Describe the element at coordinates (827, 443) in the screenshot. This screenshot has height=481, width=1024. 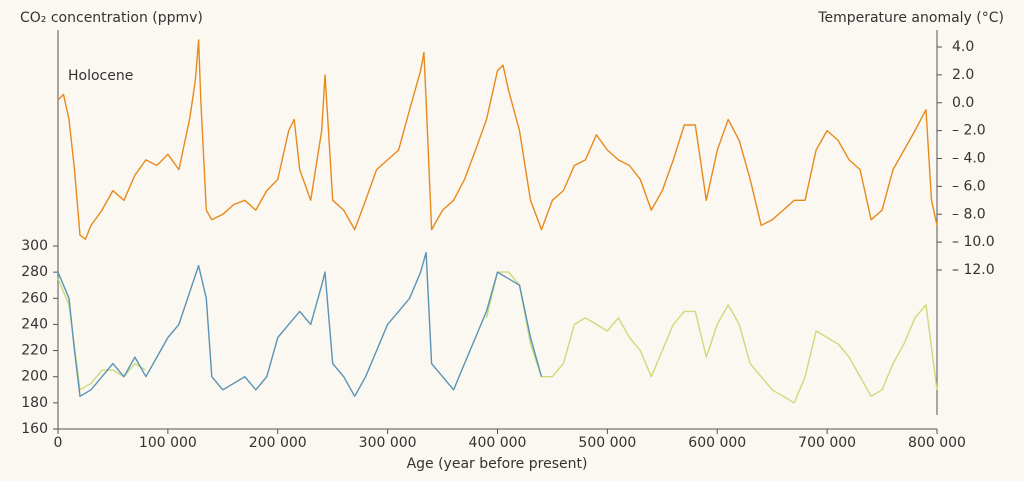
I see `x-tick-label: 700 000` at that location.